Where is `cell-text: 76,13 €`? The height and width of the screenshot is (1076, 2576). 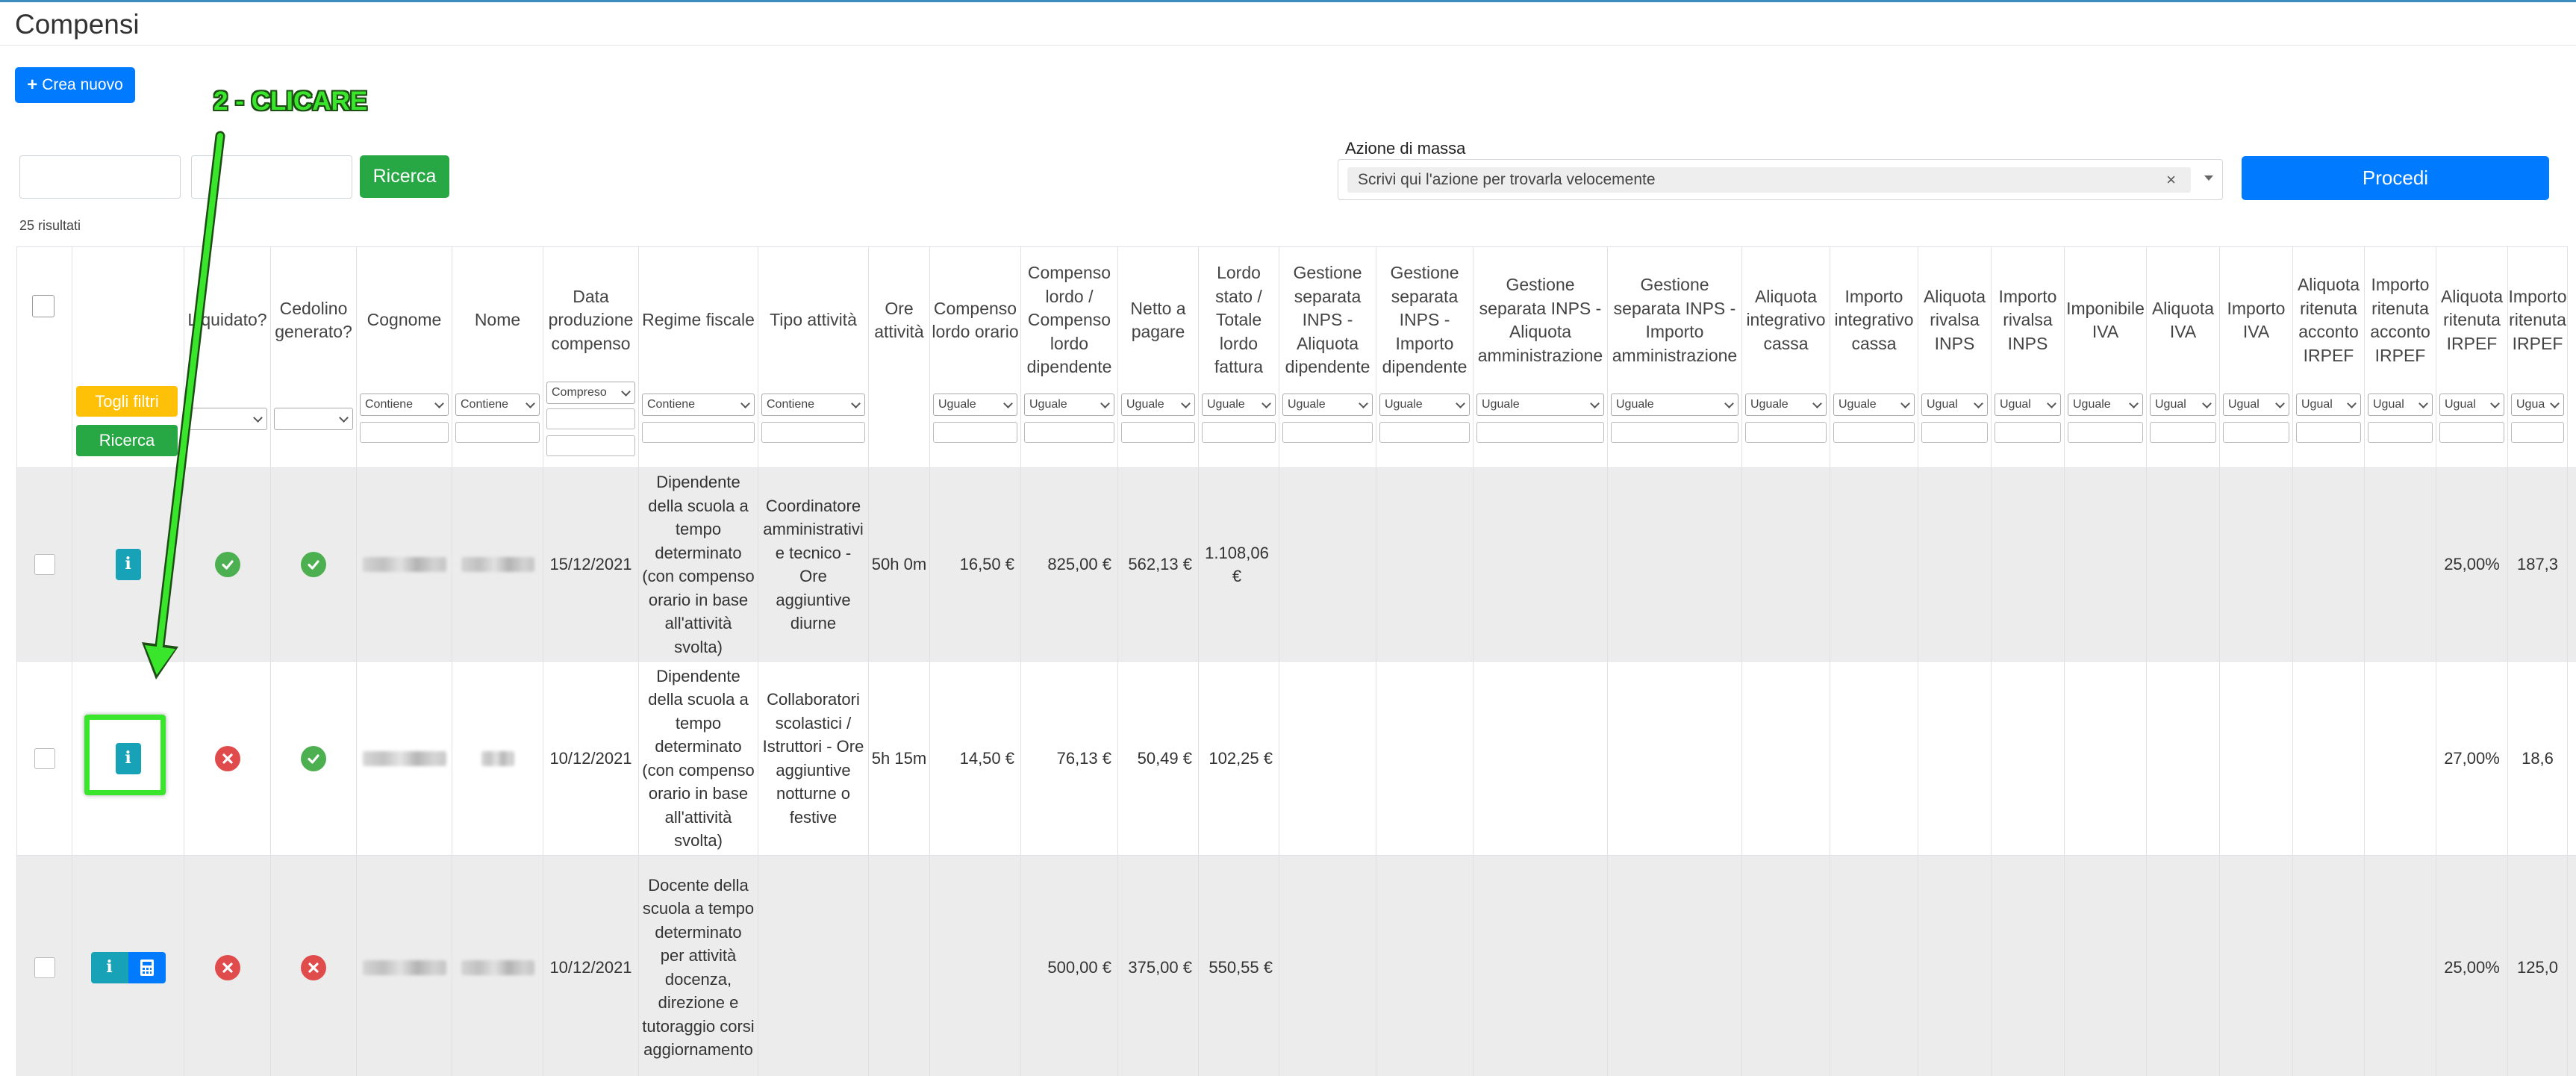 cell-text: 76,13 € is located at coordinates (1083, 758).